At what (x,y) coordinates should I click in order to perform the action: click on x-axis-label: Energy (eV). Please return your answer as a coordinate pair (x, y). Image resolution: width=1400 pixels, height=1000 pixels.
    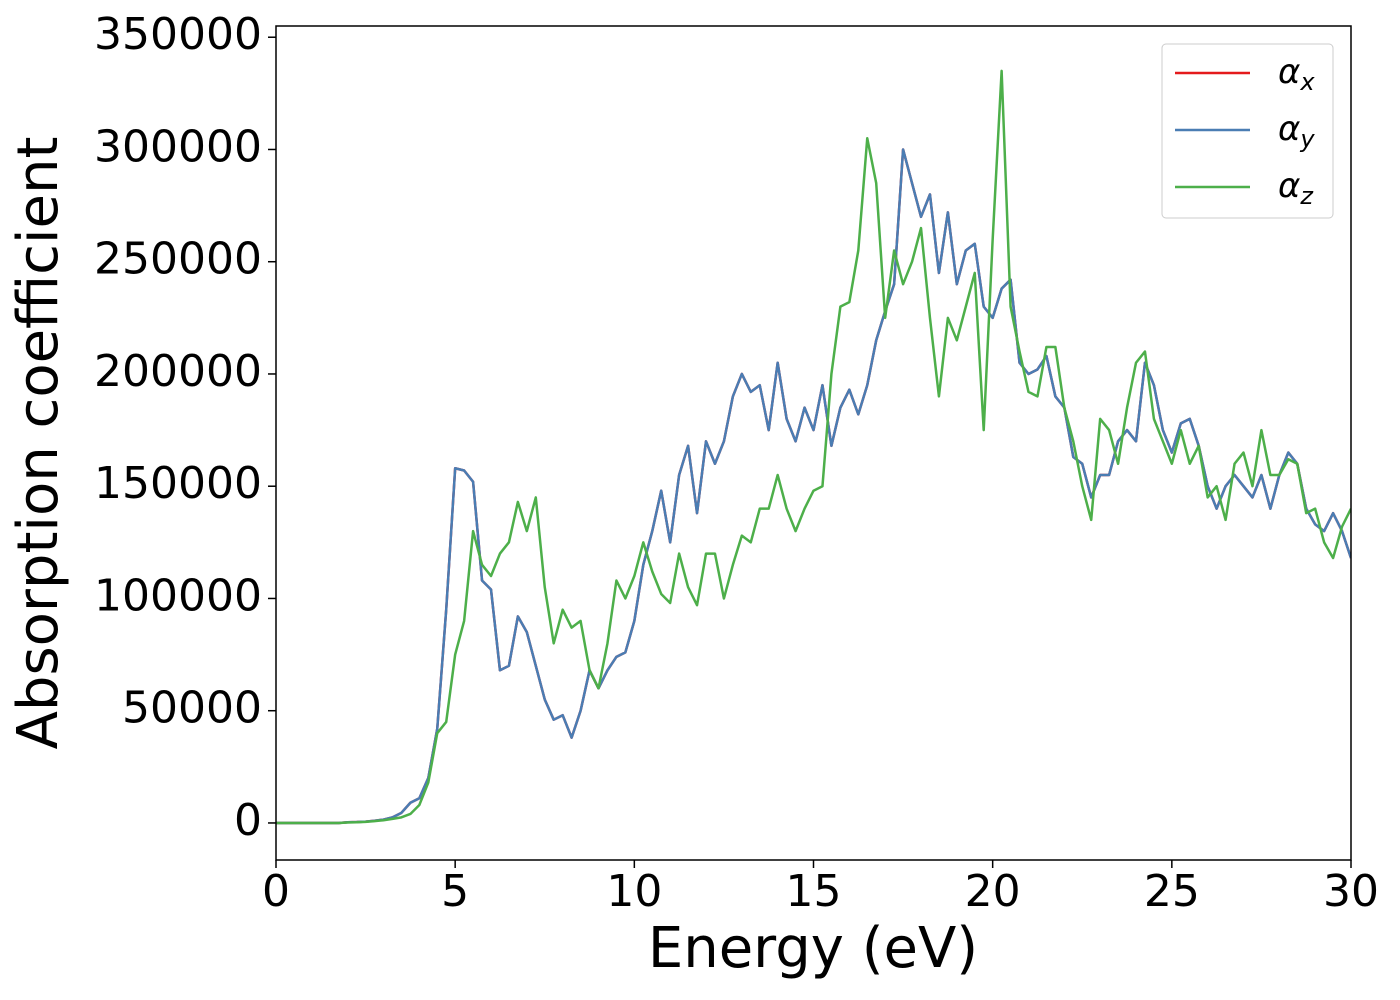
    Looking at the image, I should click on (813, 948).